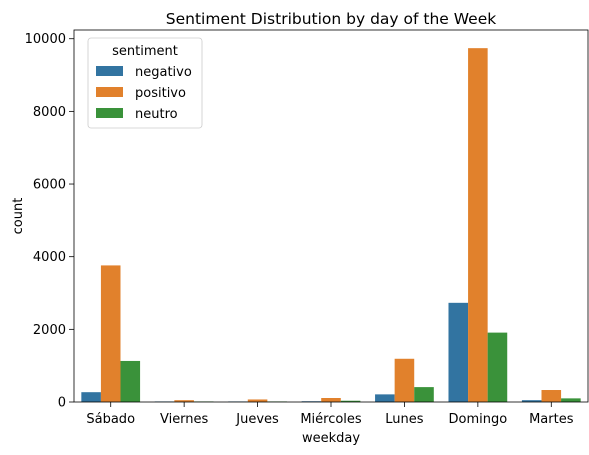 The width and height of the screenshot is (589, 455). I want to click on legend: sentiment negativo positivo neutro, so click(145, 83).